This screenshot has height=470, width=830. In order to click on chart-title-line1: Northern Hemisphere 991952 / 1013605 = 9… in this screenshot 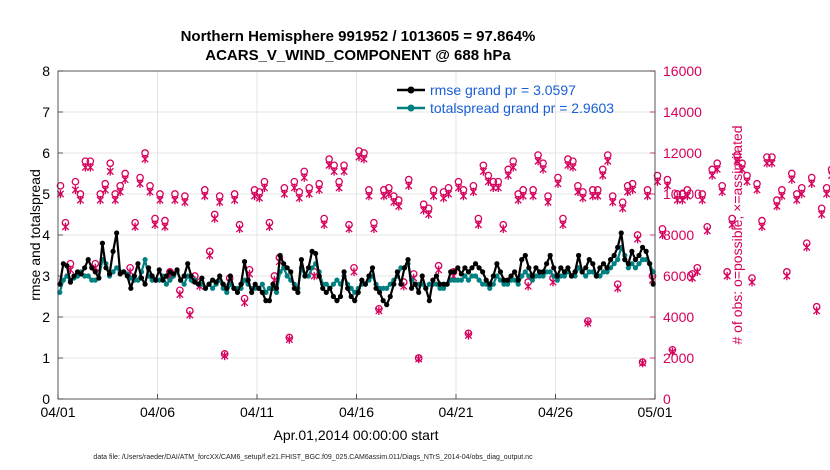, I will do `click(358, 36)`.